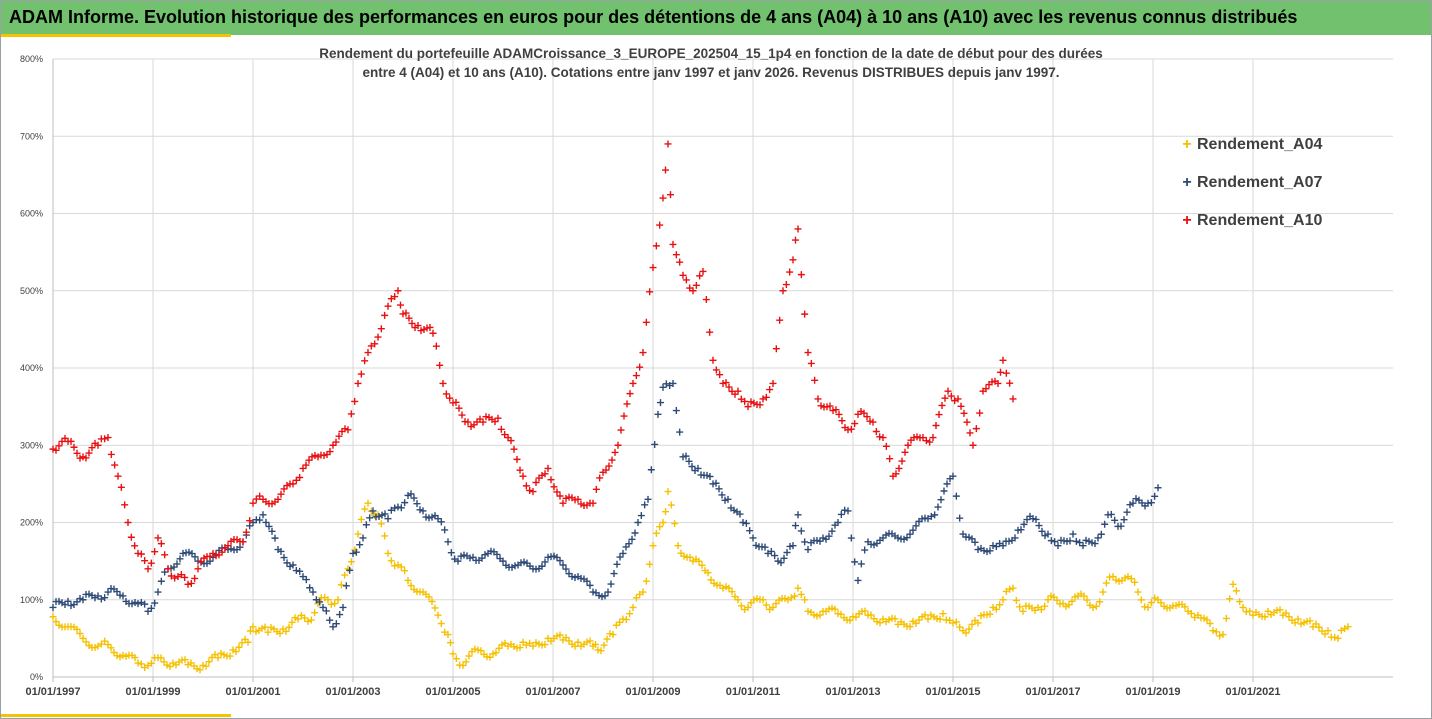 The image size is (1432, 719). Describe the element at coordinates (1250, 145) in the screenshot. I see `legend-item-a04: + Rendement_A04` at that location.